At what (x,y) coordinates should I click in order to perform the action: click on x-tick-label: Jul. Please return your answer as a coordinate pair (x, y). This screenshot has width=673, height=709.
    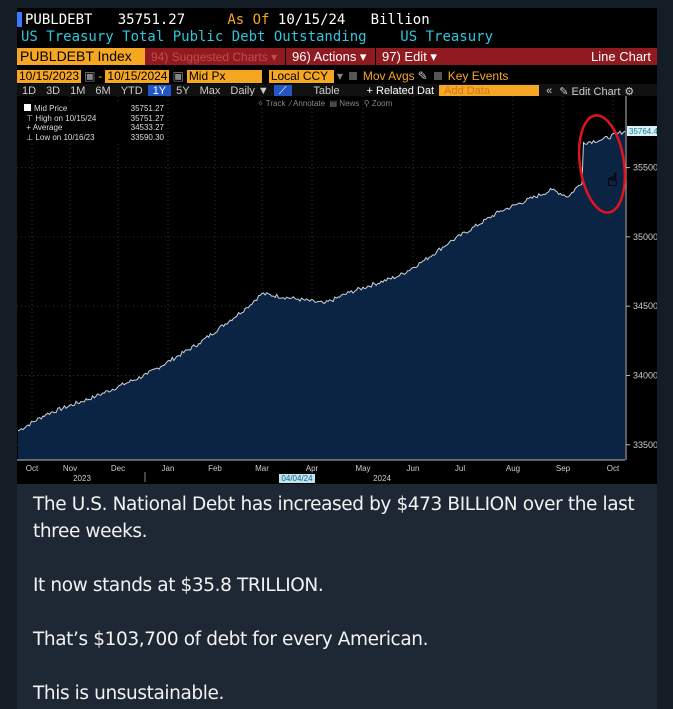
    Looking at the image, I should click on (460, 468).